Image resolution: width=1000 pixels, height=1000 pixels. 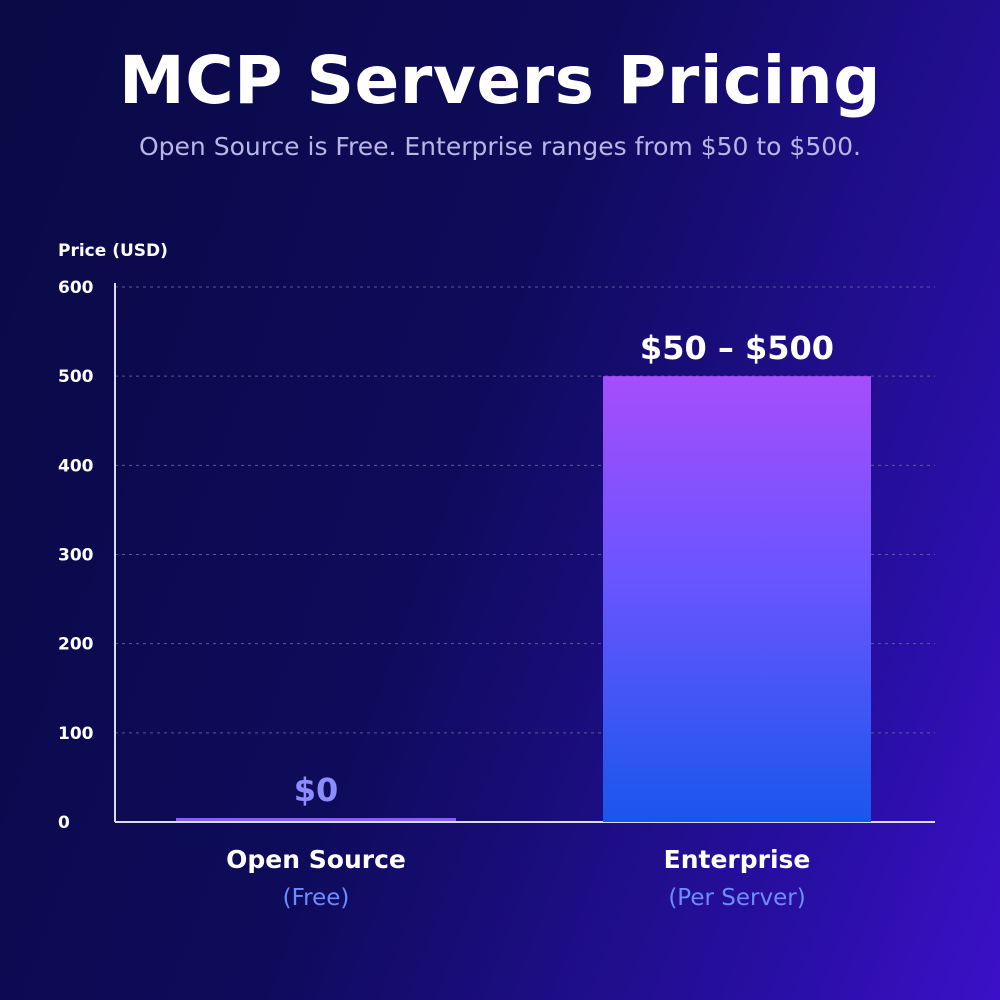 What do you see at coordinates (113, 251) in the screenshot?
I see `y-axis-title: Price (USD)` at bounding box center [113, 251].